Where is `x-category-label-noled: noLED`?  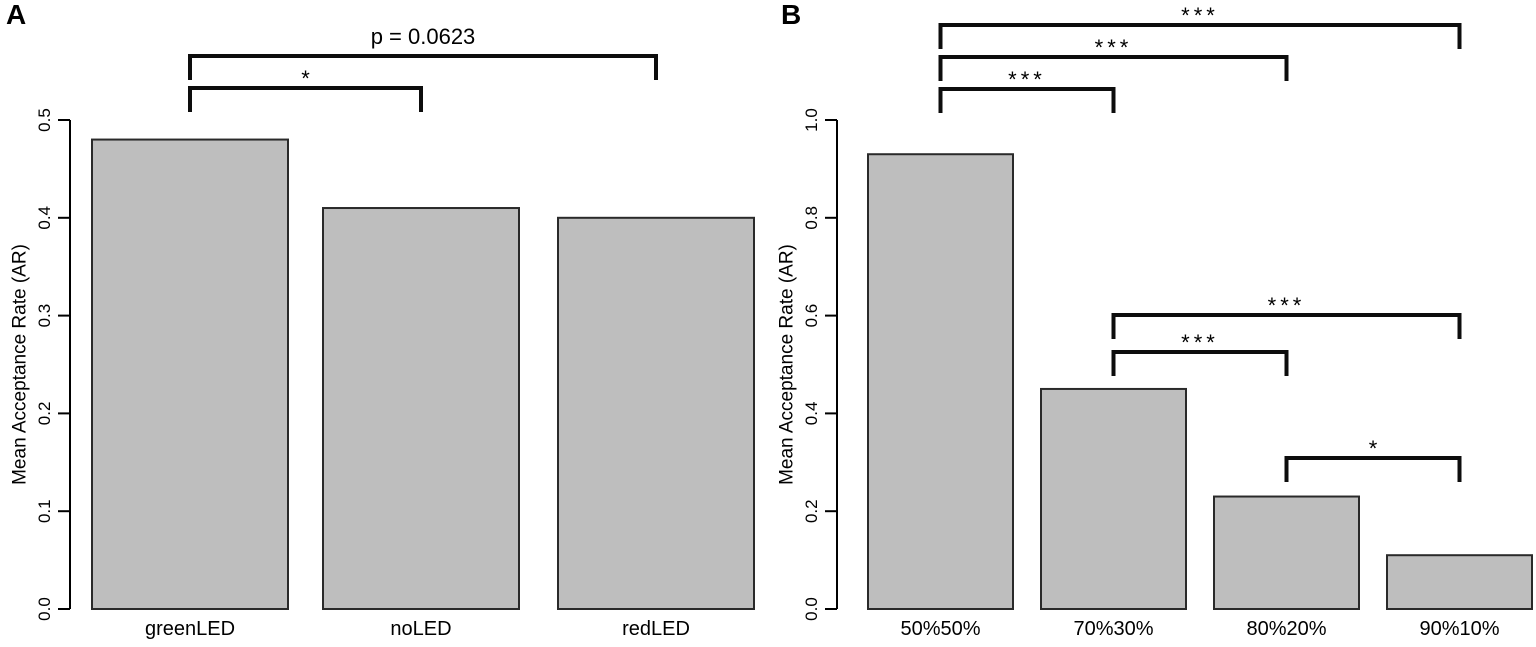 x-category-label-noled: noLED is located at coordinates (420, 629).